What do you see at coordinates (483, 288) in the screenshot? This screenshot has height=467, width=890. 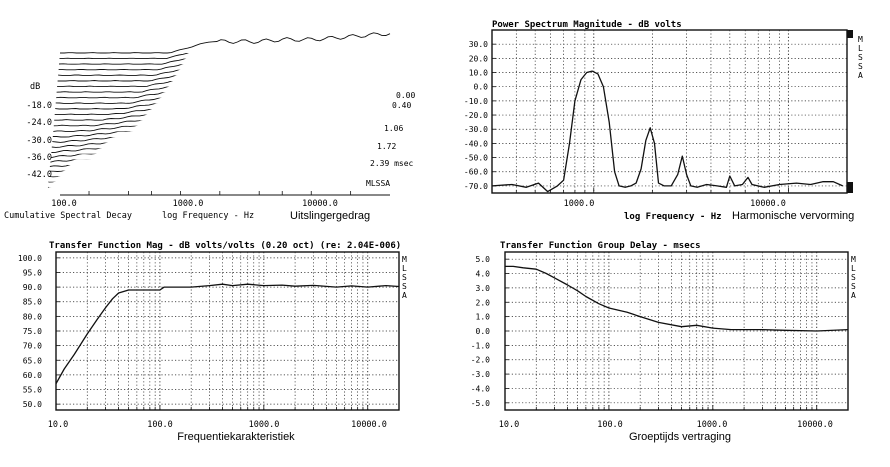 I see `delay-y-tick: 3.0` at bounding box center [483, 288].